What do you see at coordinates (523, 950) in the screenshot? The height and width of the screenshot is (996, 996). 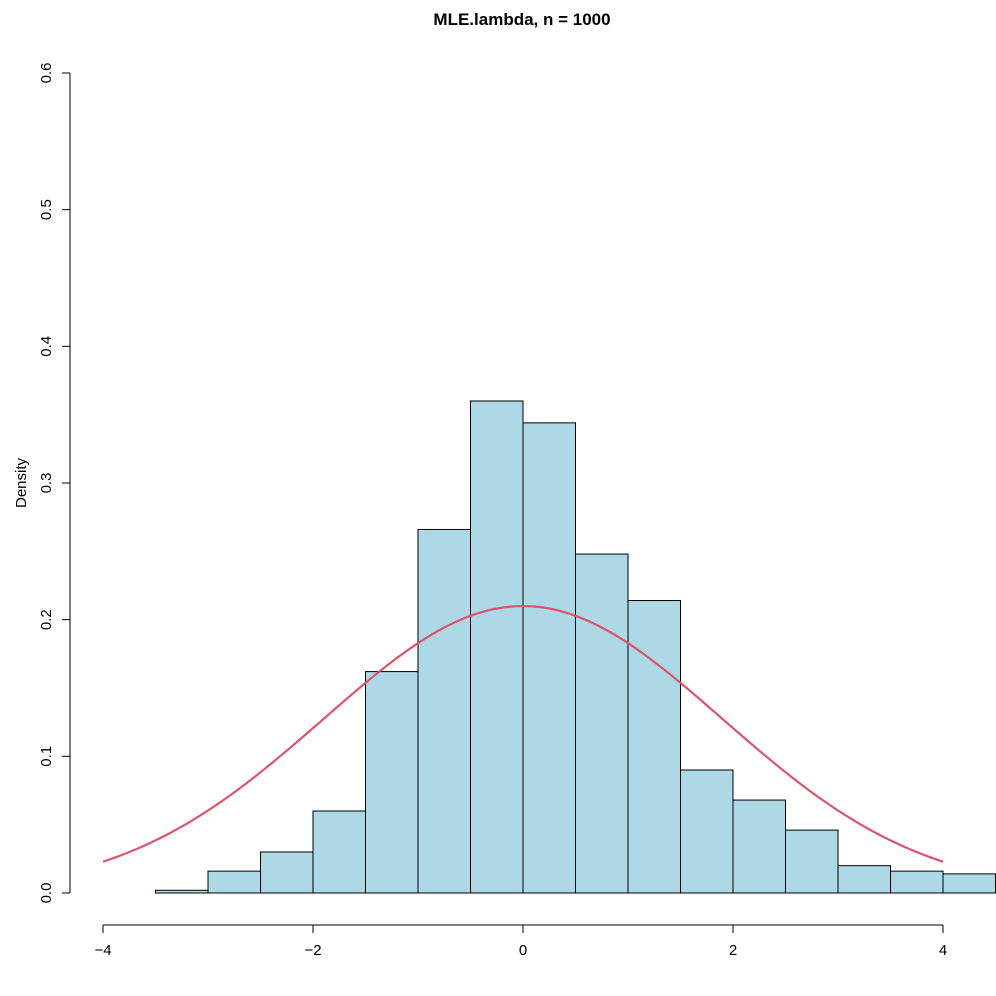 I see `x-tick-label: 0` at bounding box center [523, 950].